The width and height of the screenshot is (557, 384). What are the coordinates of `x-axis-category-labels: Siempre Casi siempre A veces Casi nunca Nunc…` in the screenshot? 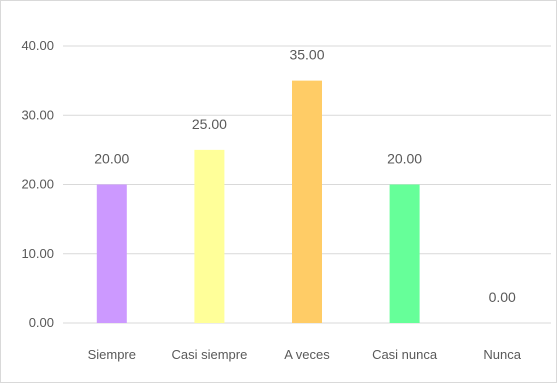 It's located at (305, 354).